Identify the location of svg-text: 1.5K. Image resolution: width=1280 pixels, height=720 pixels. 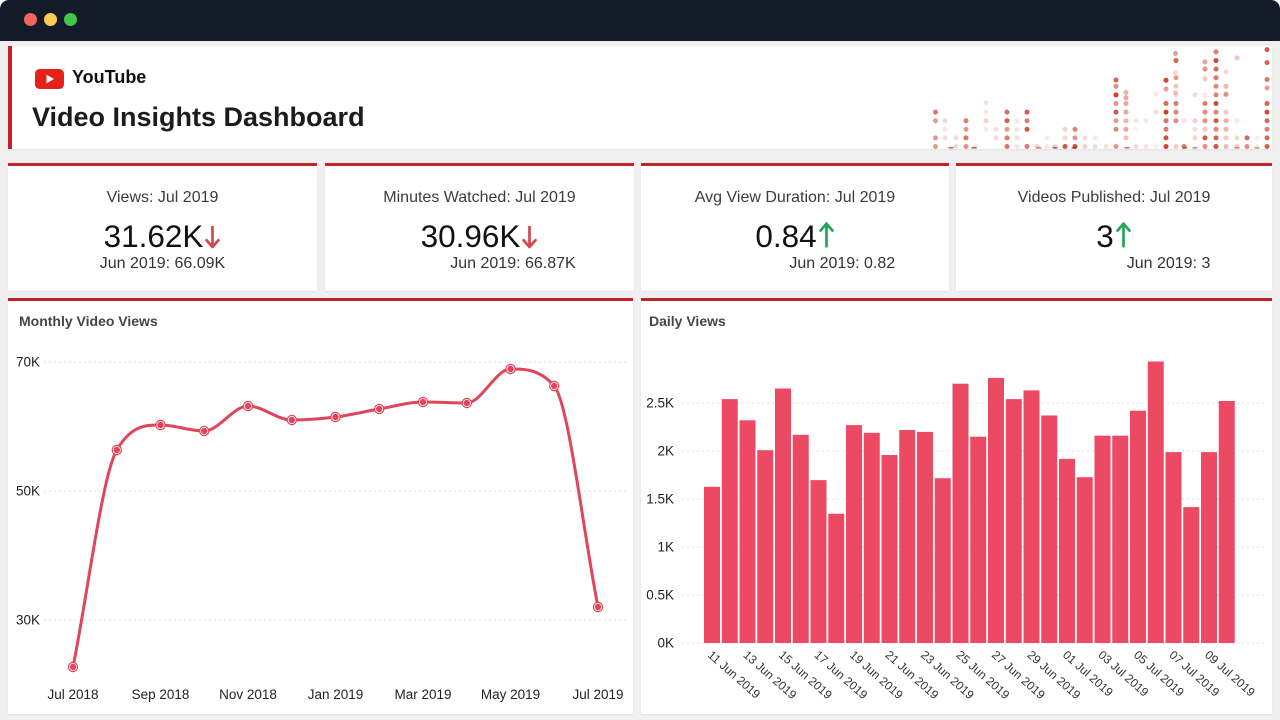
(660, 499).